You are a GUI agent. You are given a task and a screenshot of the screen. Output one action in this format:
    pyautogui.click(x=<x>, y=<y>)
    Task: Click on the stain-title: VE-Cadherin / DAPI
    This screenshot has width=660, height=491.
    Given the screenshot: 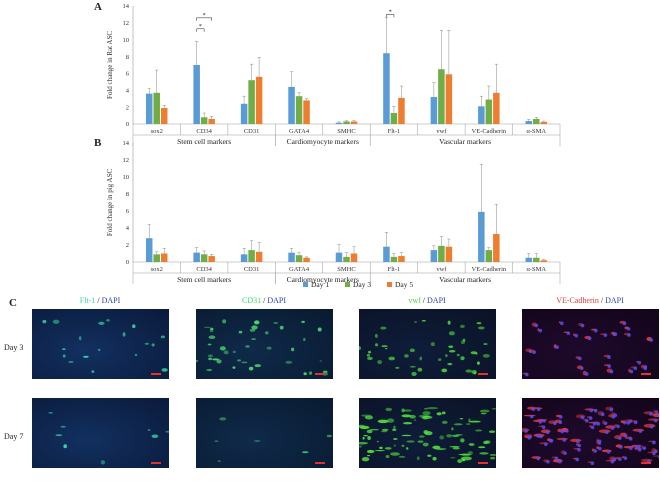 What is the action you would take?
    pyautogui.click(x=590, y=300)
    